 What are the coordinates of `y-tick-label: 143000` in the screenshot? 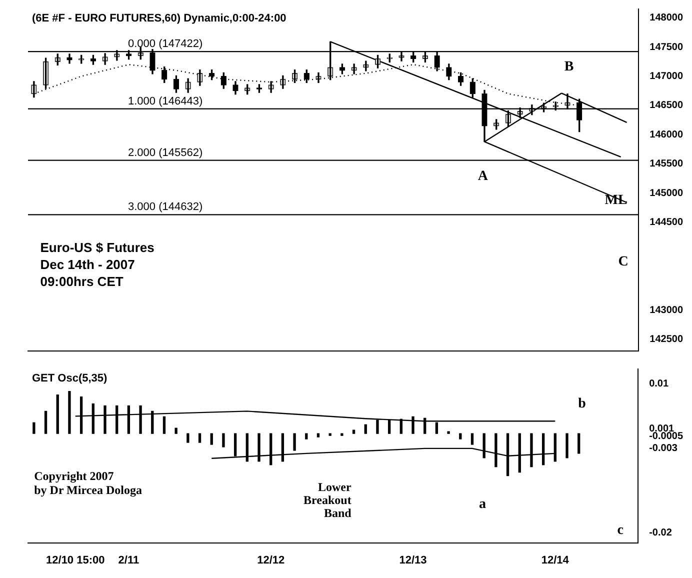 It's located at (667, 310).